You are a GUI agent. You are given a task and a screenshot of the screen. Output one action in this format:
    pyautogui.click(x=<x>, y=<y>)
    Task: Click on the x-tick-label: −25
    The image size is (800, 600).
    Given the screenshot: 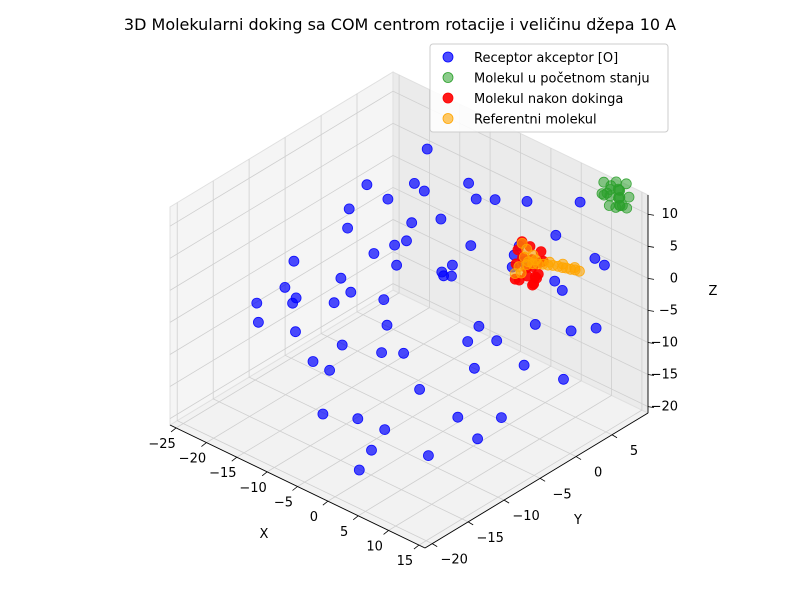 What is the action you would take?
    pyautogui.click(x=161, y=444)
    